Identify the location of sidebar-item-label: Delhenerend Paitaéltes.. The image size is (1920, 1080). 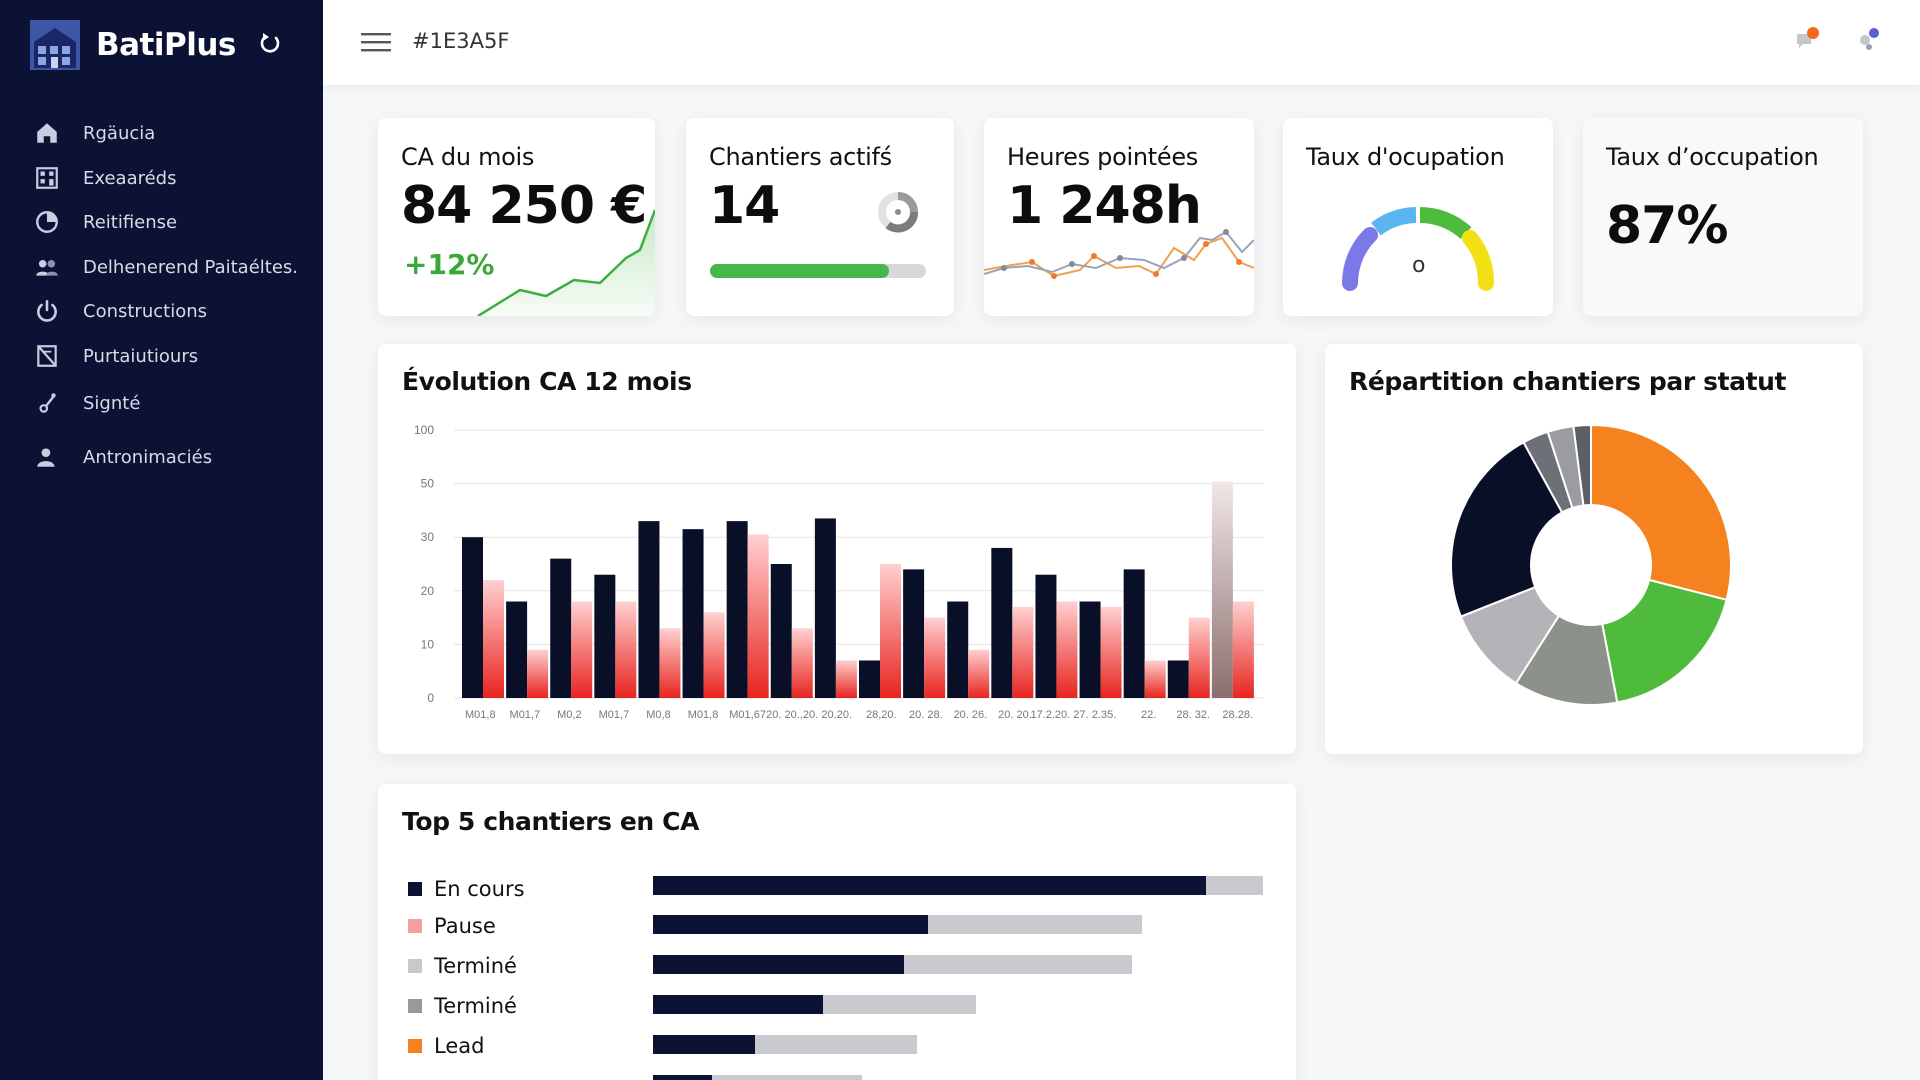
(191, 267).